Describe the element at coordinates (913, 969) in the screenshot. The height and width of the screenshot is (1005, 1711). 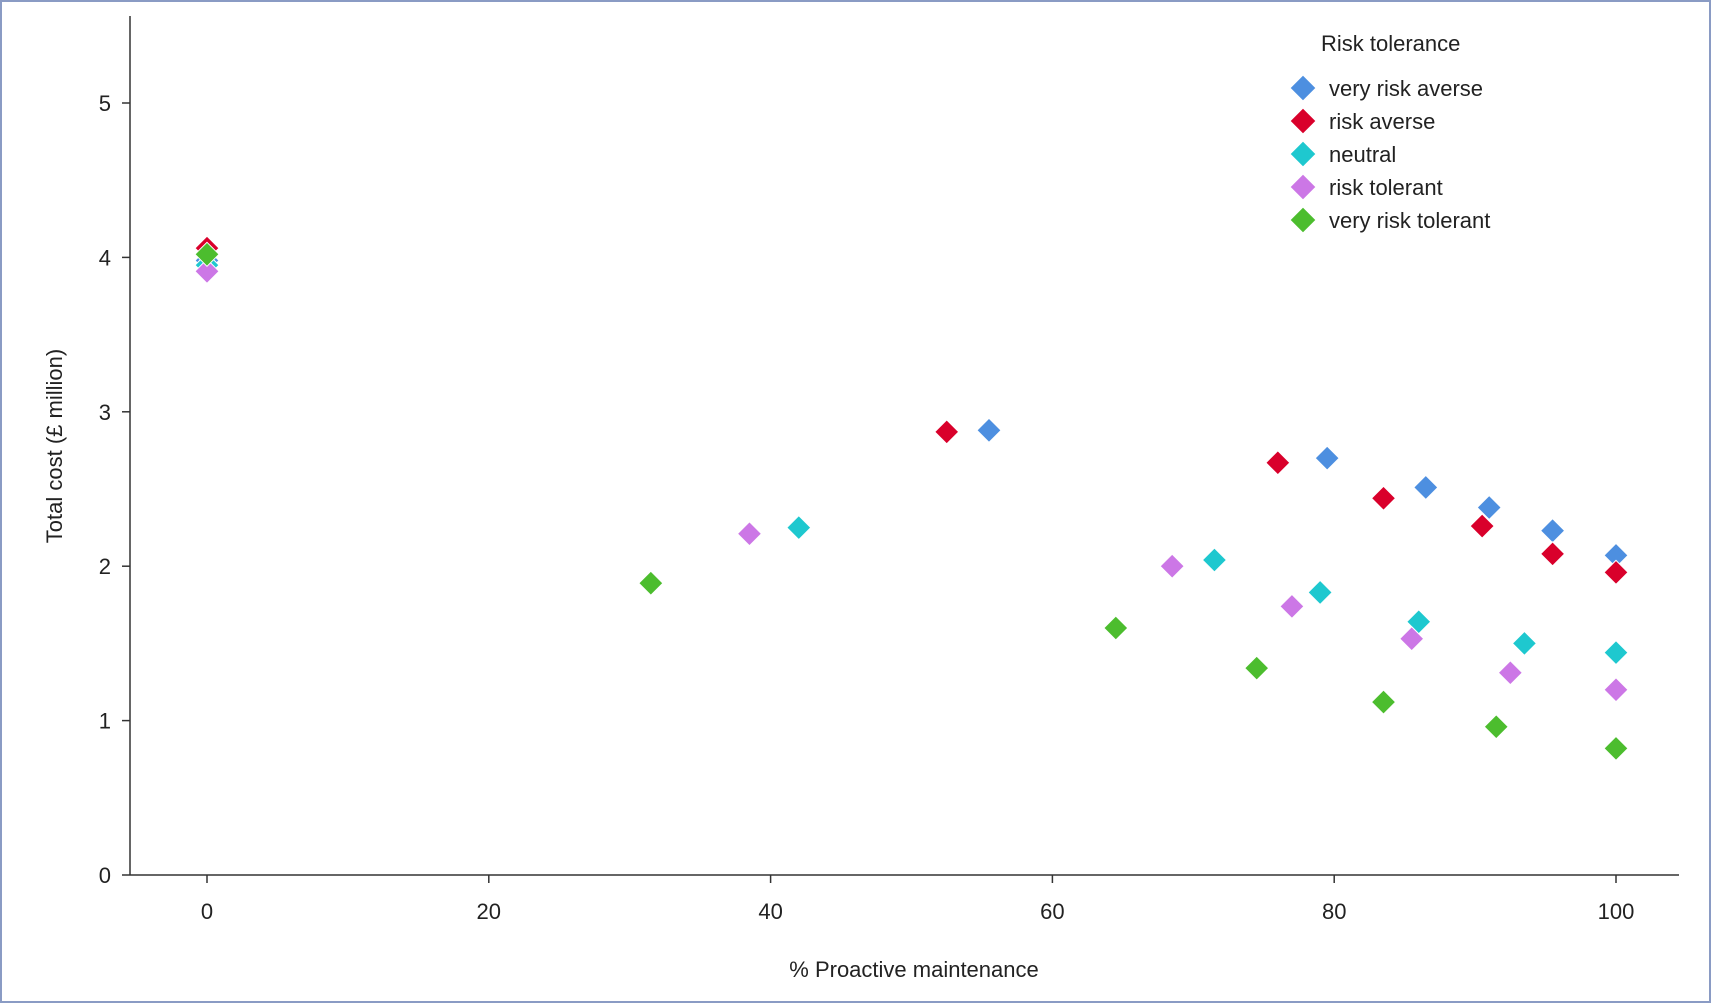
I see `x-axis-title: % Proactive maintenance` at that location.